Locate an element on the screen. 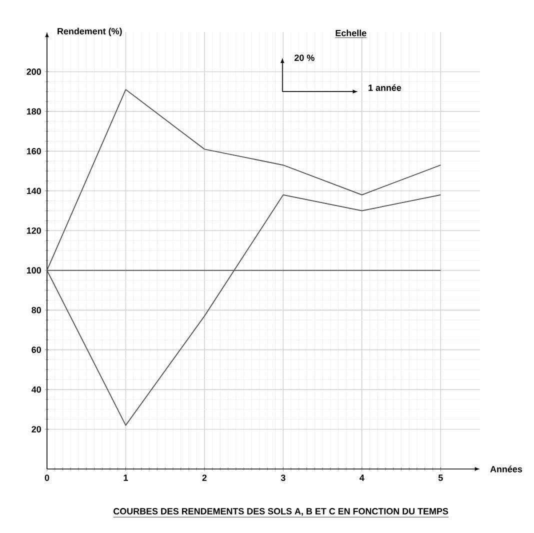 The image size is (534, 533). y-tick-label: 160 is located at coordinates (33, 151).